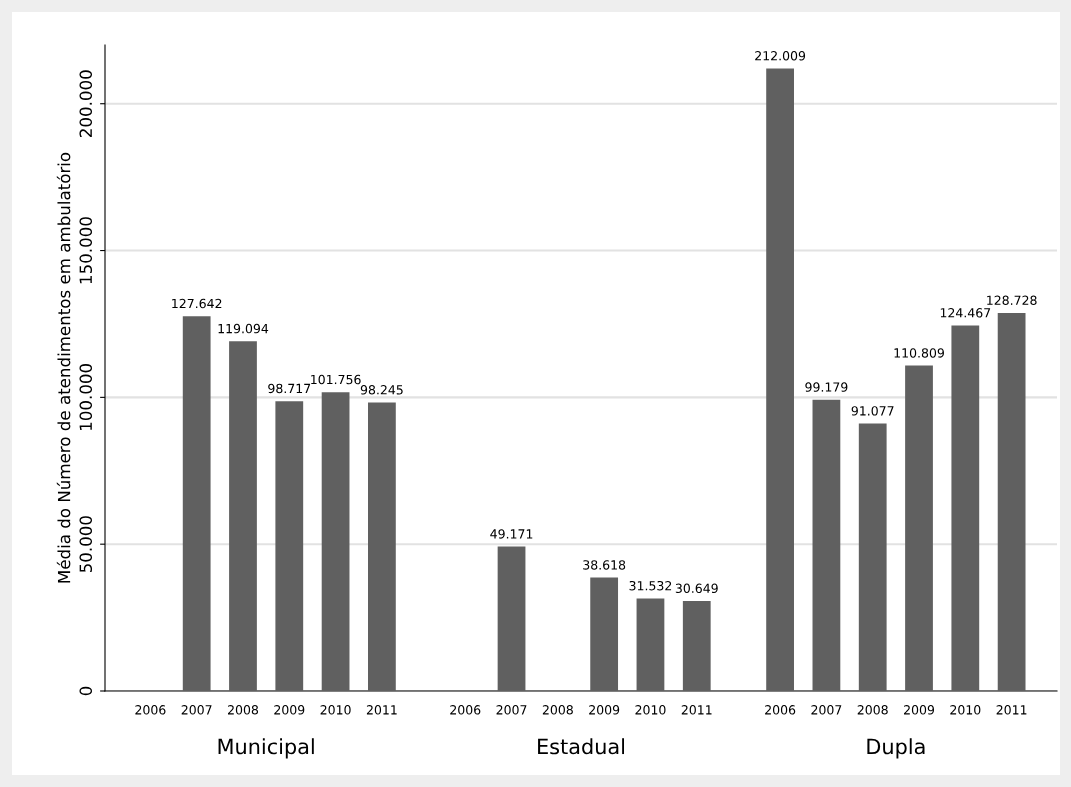 The width and height of the screenshot is (1071, 787). What do you see at coordinates (243, 328) in the screenshot?
I see `data-label: 119.094` at bounding box center [243, 328].